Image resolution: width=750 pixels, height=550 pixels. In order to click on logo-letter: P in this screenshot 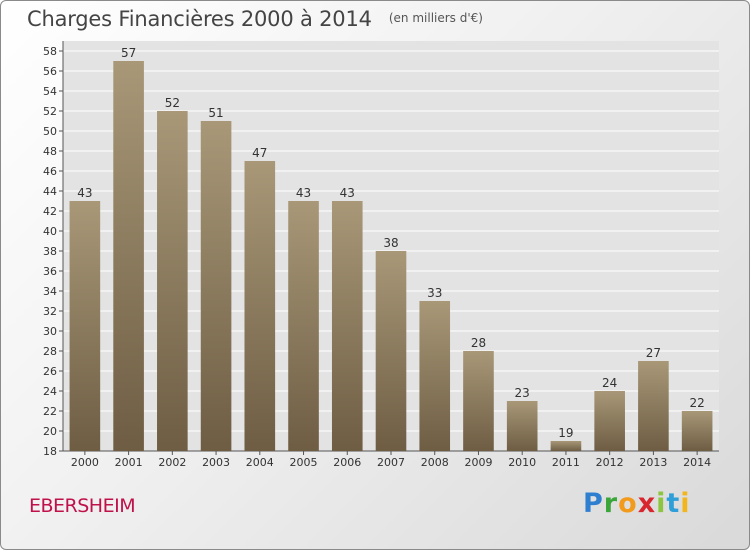, I will do `click(593, 503)`.